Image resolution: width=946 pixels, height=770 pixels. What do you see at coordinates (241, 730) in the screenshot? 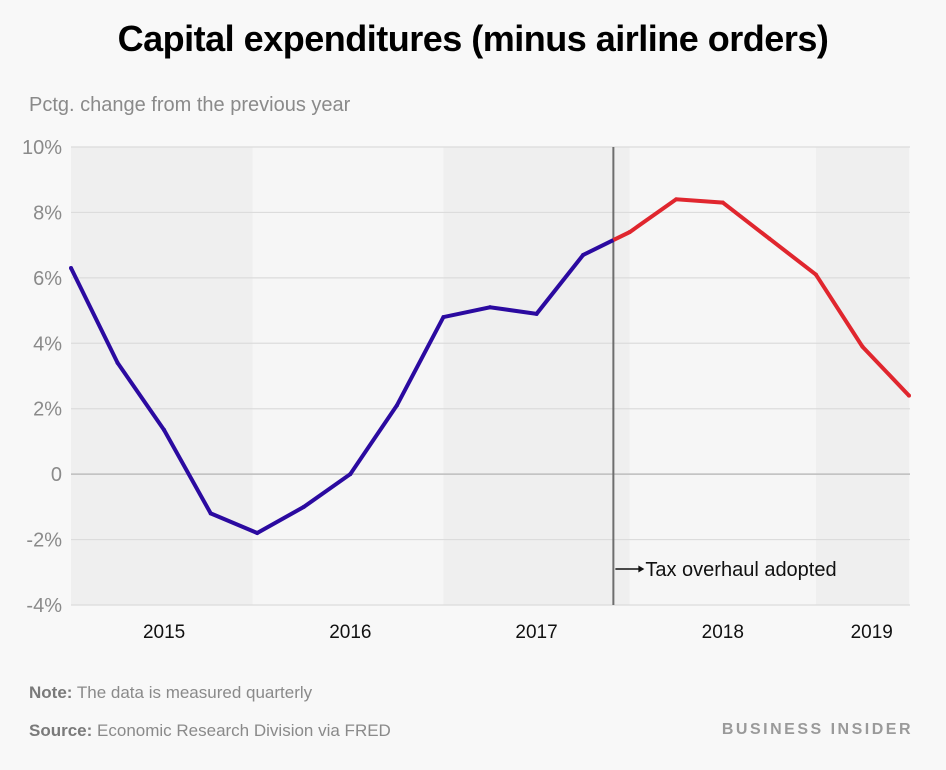
I see `source-text: Economic Research Division via FRED` at bounding box center [241, 730].